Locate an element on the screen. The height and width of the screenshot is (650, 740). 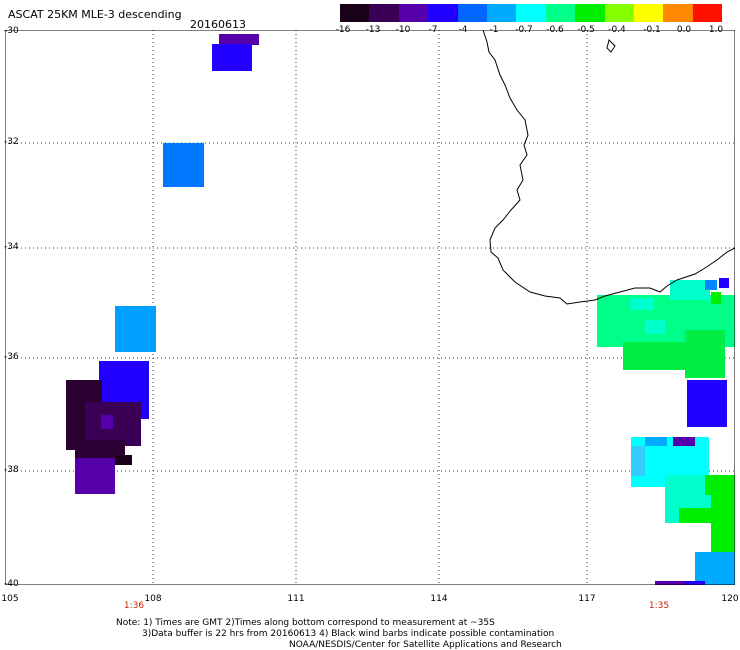
time-label: 1:36 is located at coordinates (134, 606).